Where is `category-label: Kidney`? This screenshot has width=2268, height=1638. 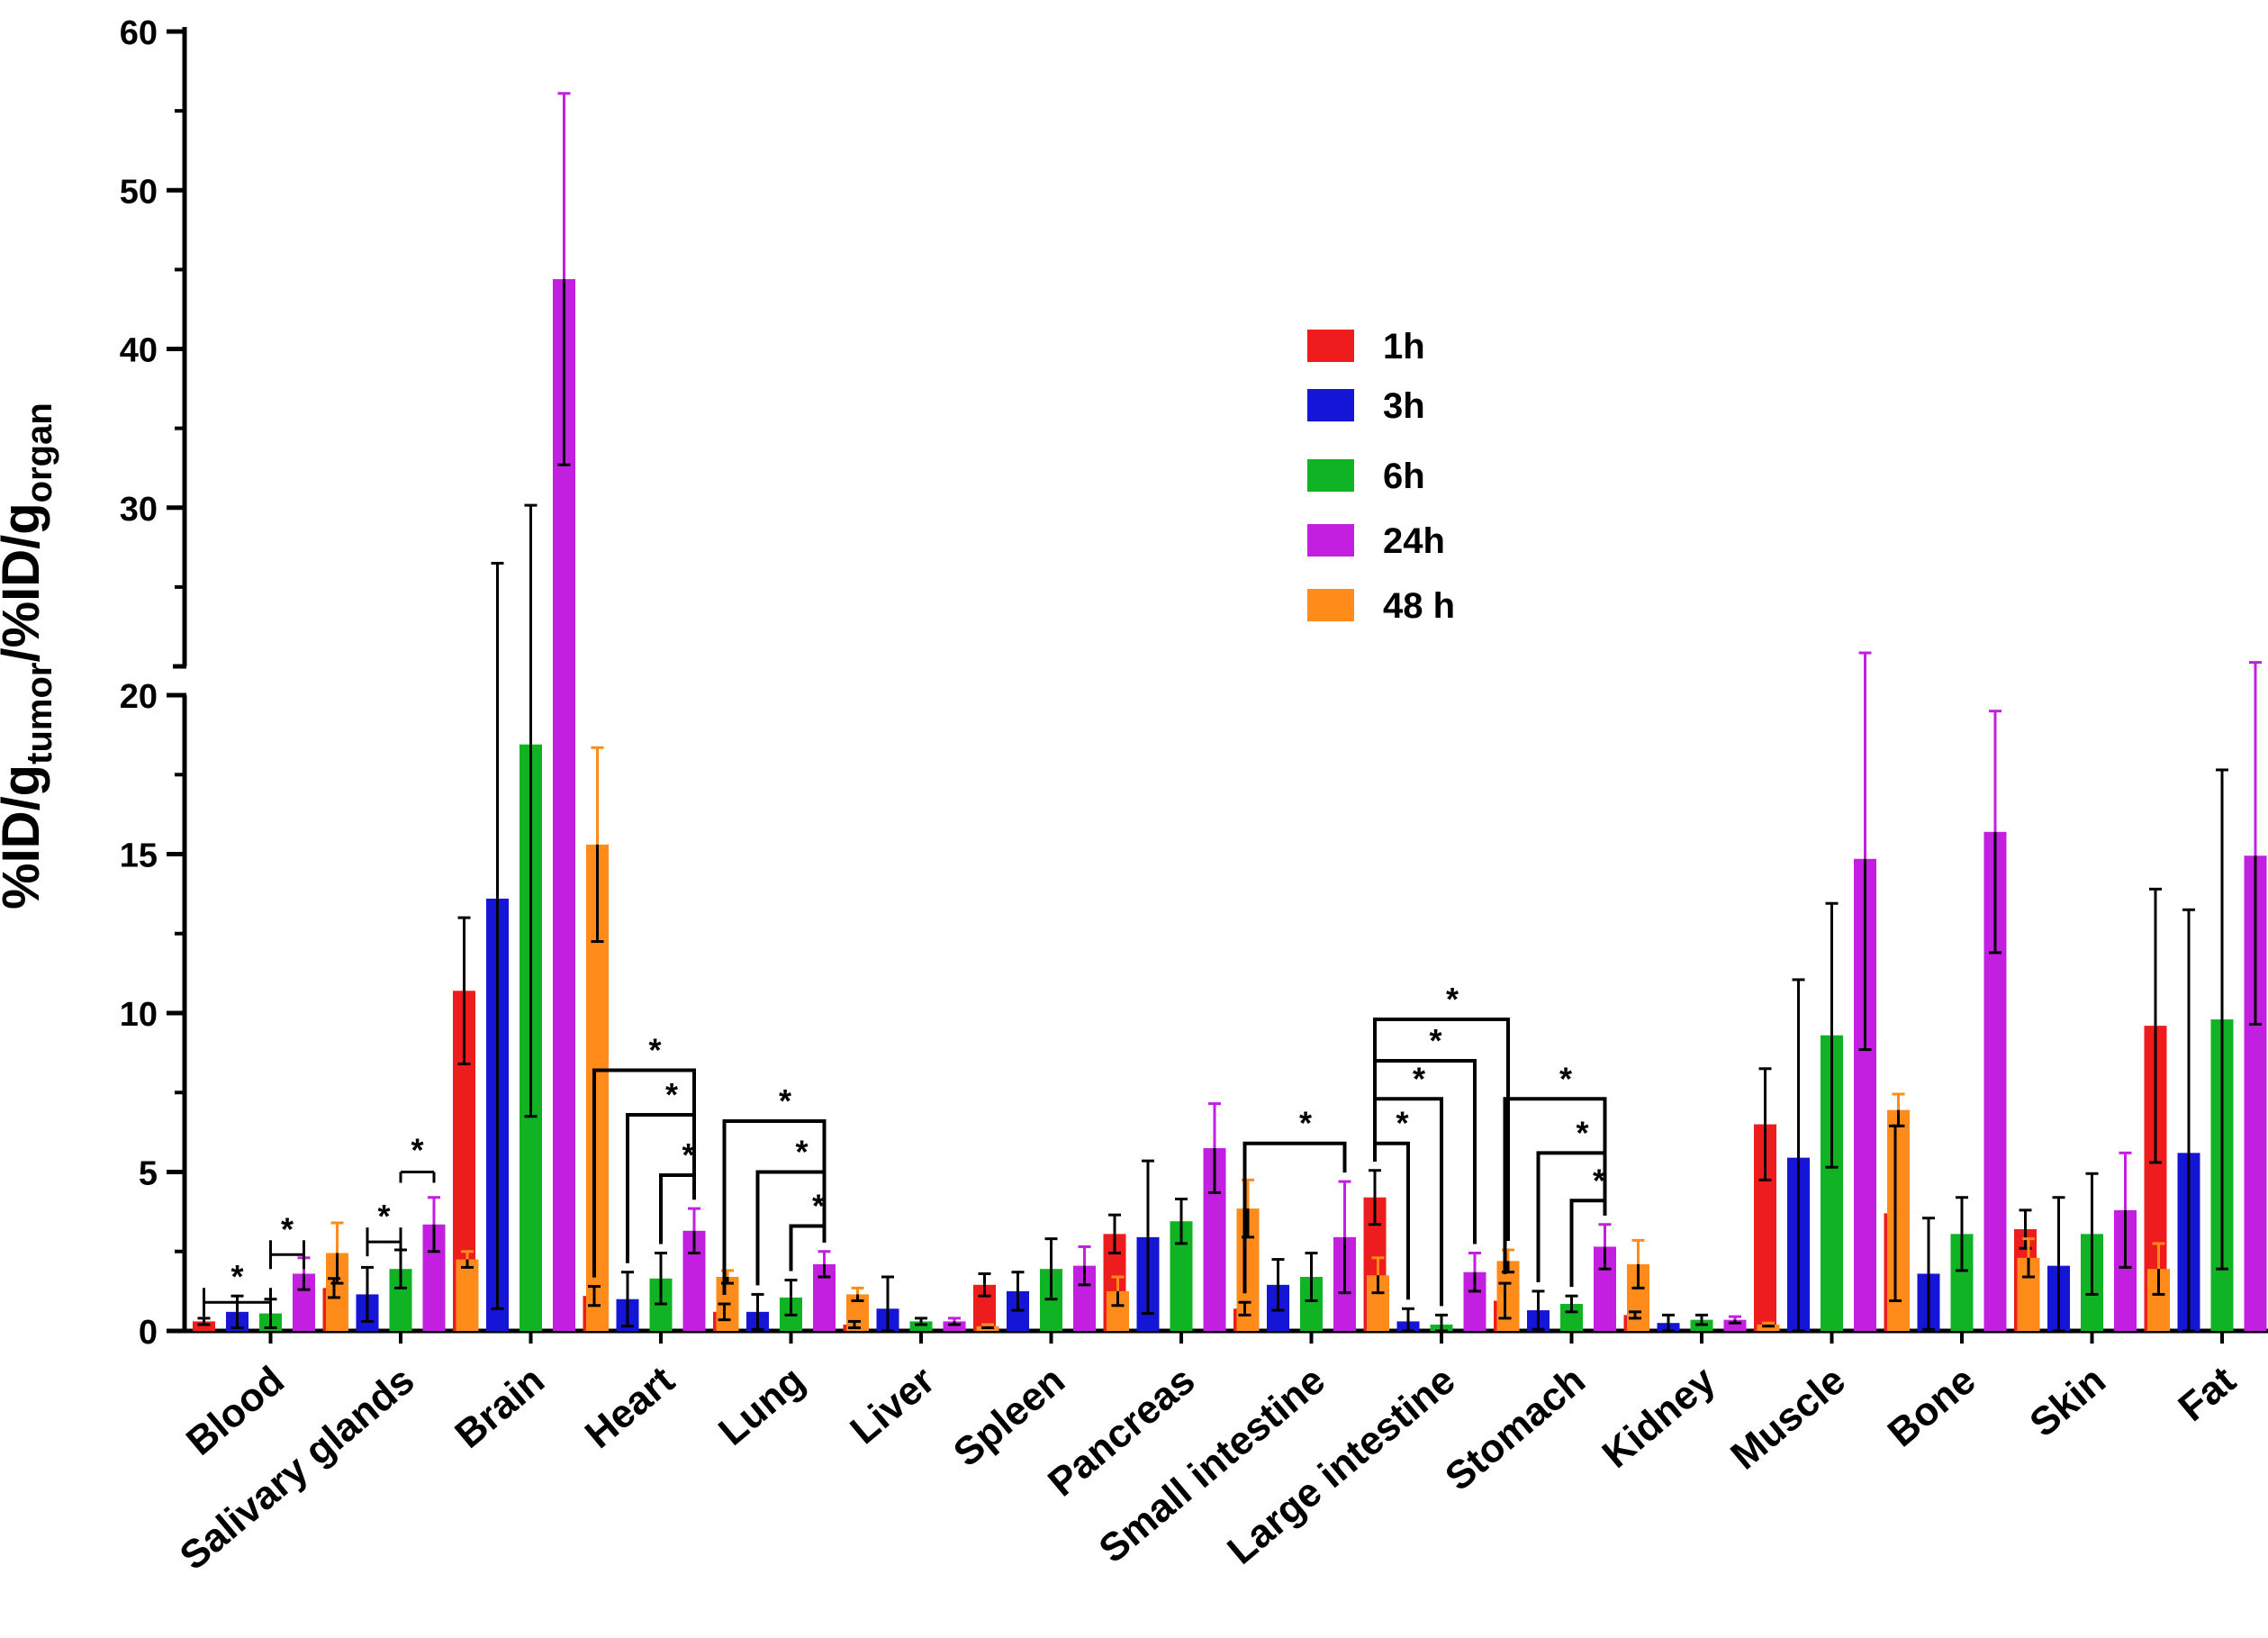 category-label: Kidney is located at coordinates (1659, 1418).